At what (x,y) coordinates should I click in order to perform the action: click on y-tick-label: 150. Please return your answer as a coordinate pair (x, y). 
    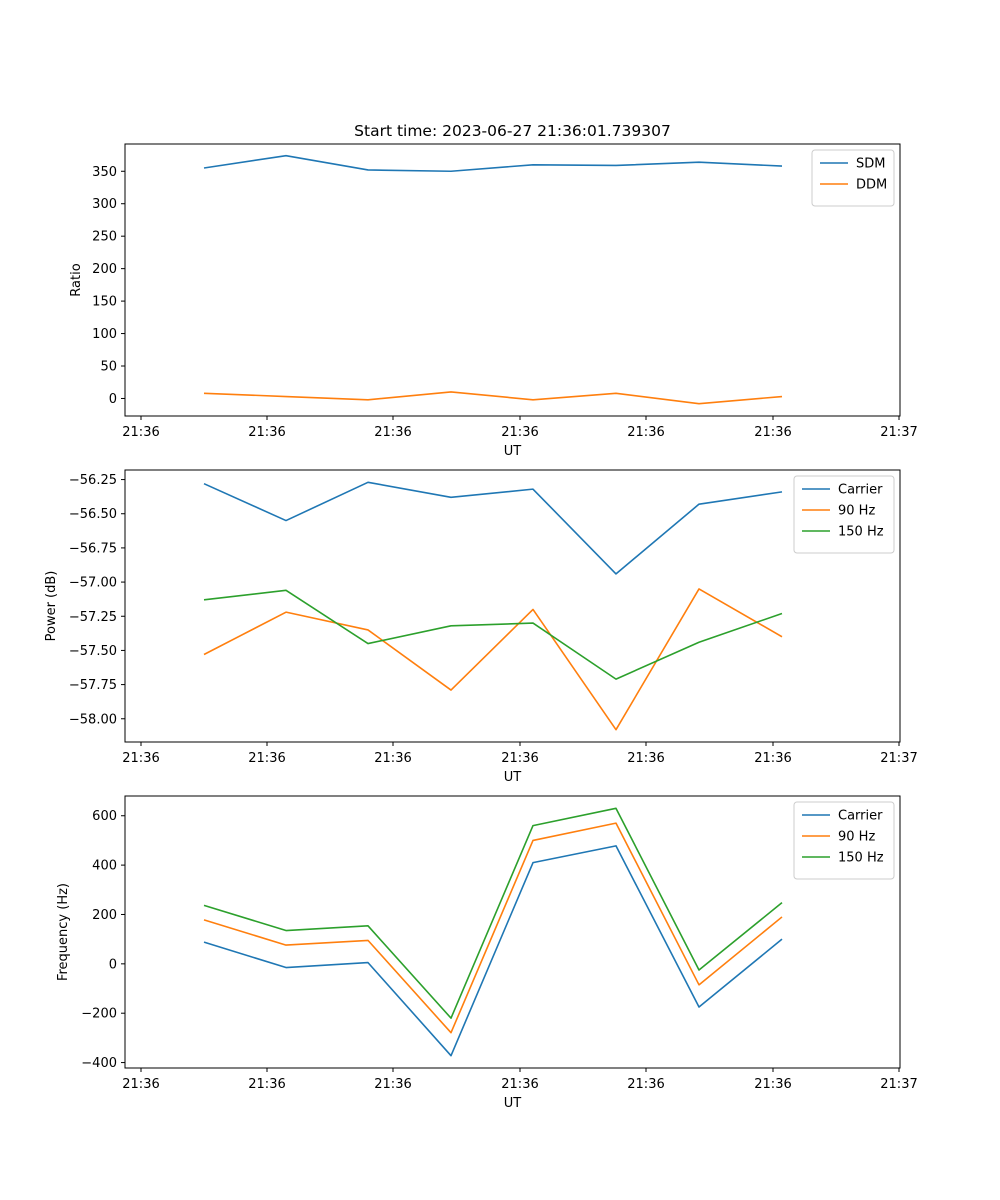
    Looking at the image, I should click on (104, 302).